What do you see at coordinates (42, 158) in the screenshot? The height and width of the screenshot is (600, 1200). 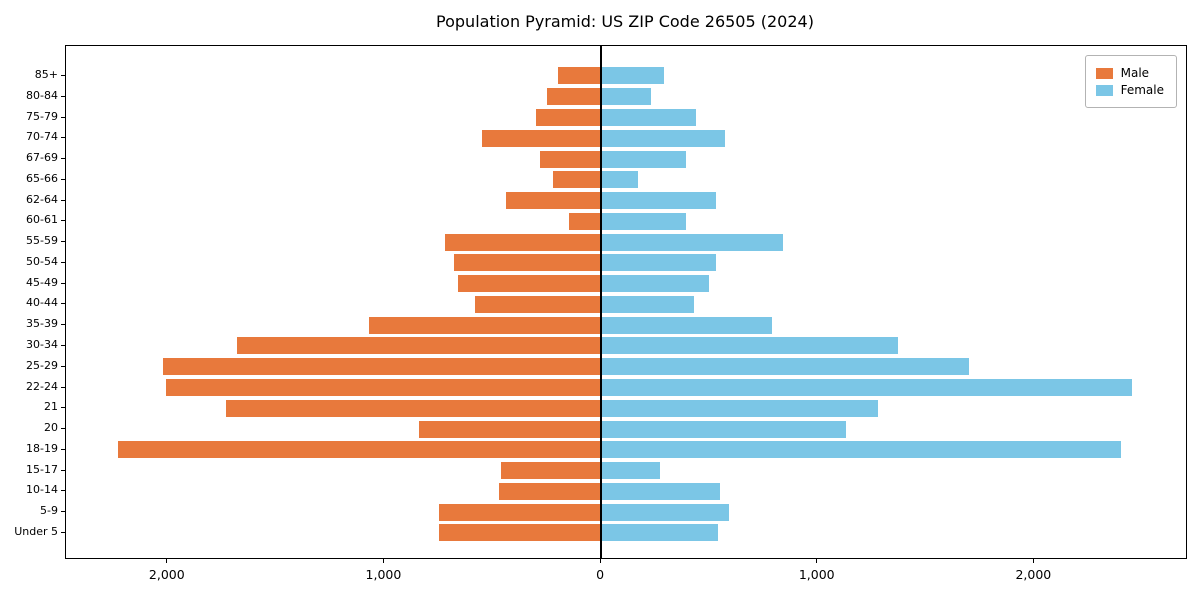 I see `y-tick-label: 67-69` at bounding box center [42, 158].